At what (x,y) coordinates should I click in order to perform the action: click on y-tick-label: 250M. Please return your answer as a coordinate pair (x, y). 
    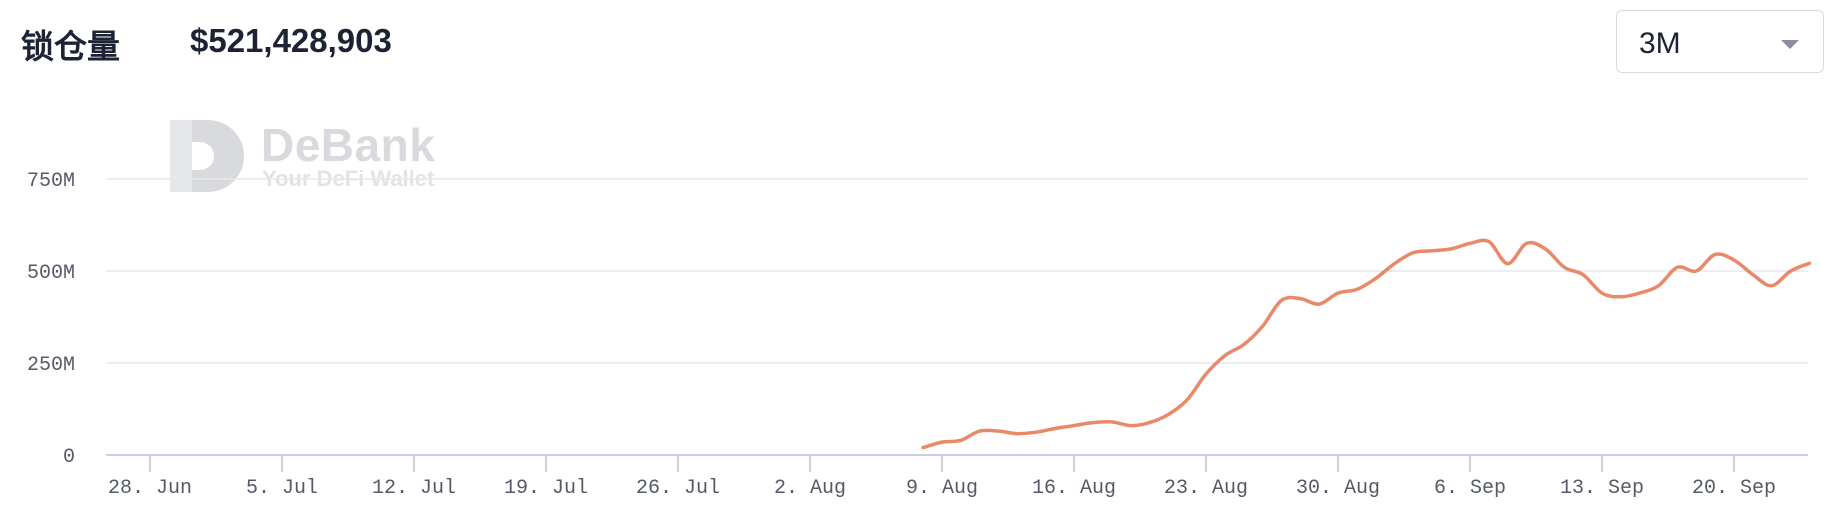
    Looking at the image, I should click on (51, 365).